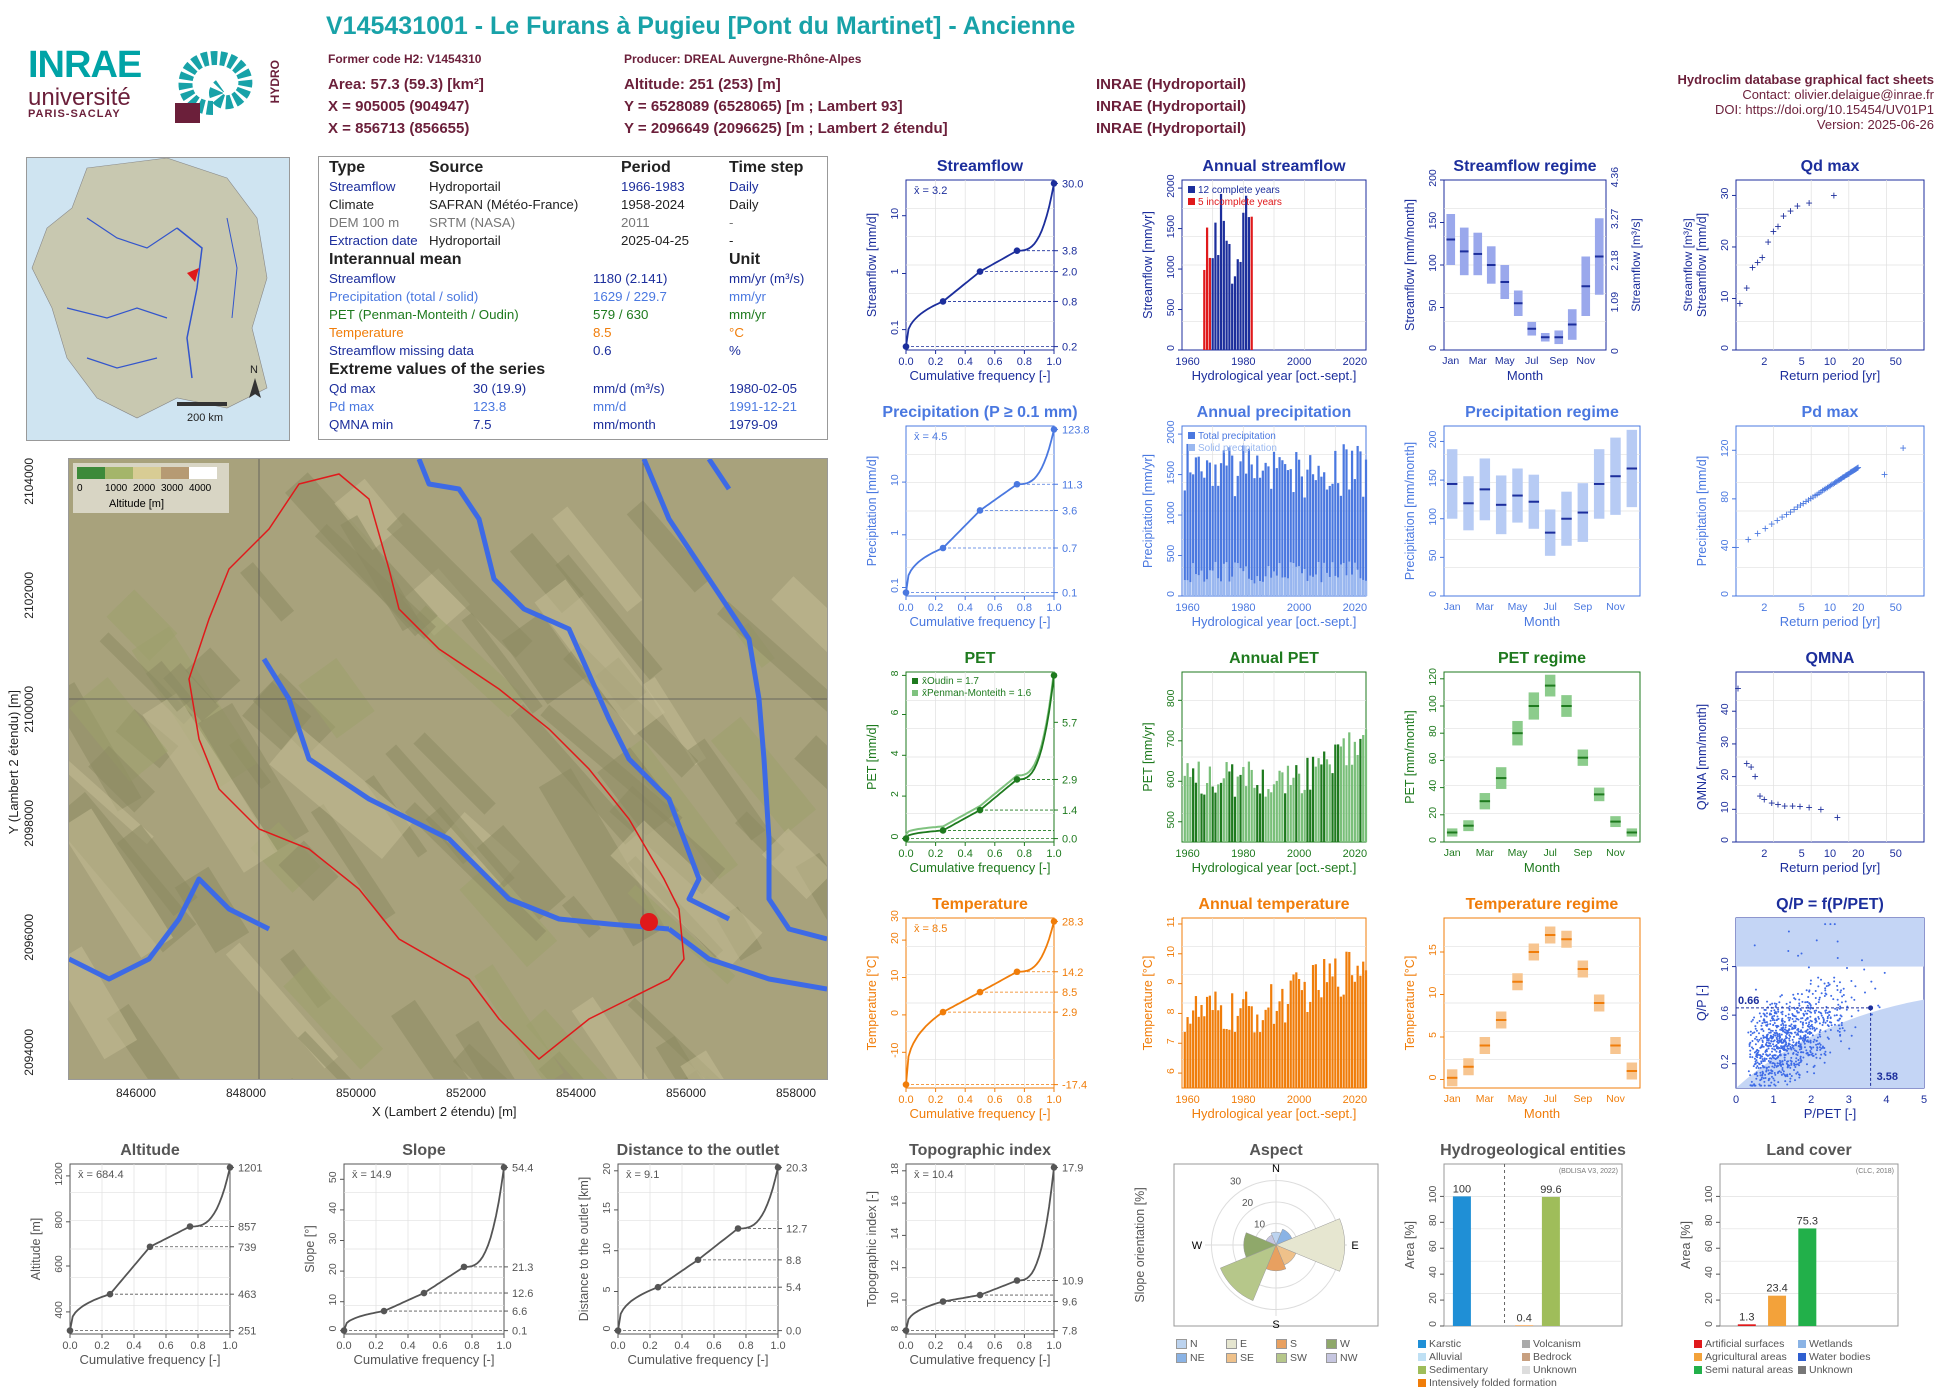  Describe the element at coordinates (1024, 608) in the screenshot. I see `x-tick-label: 0.8` at that location.